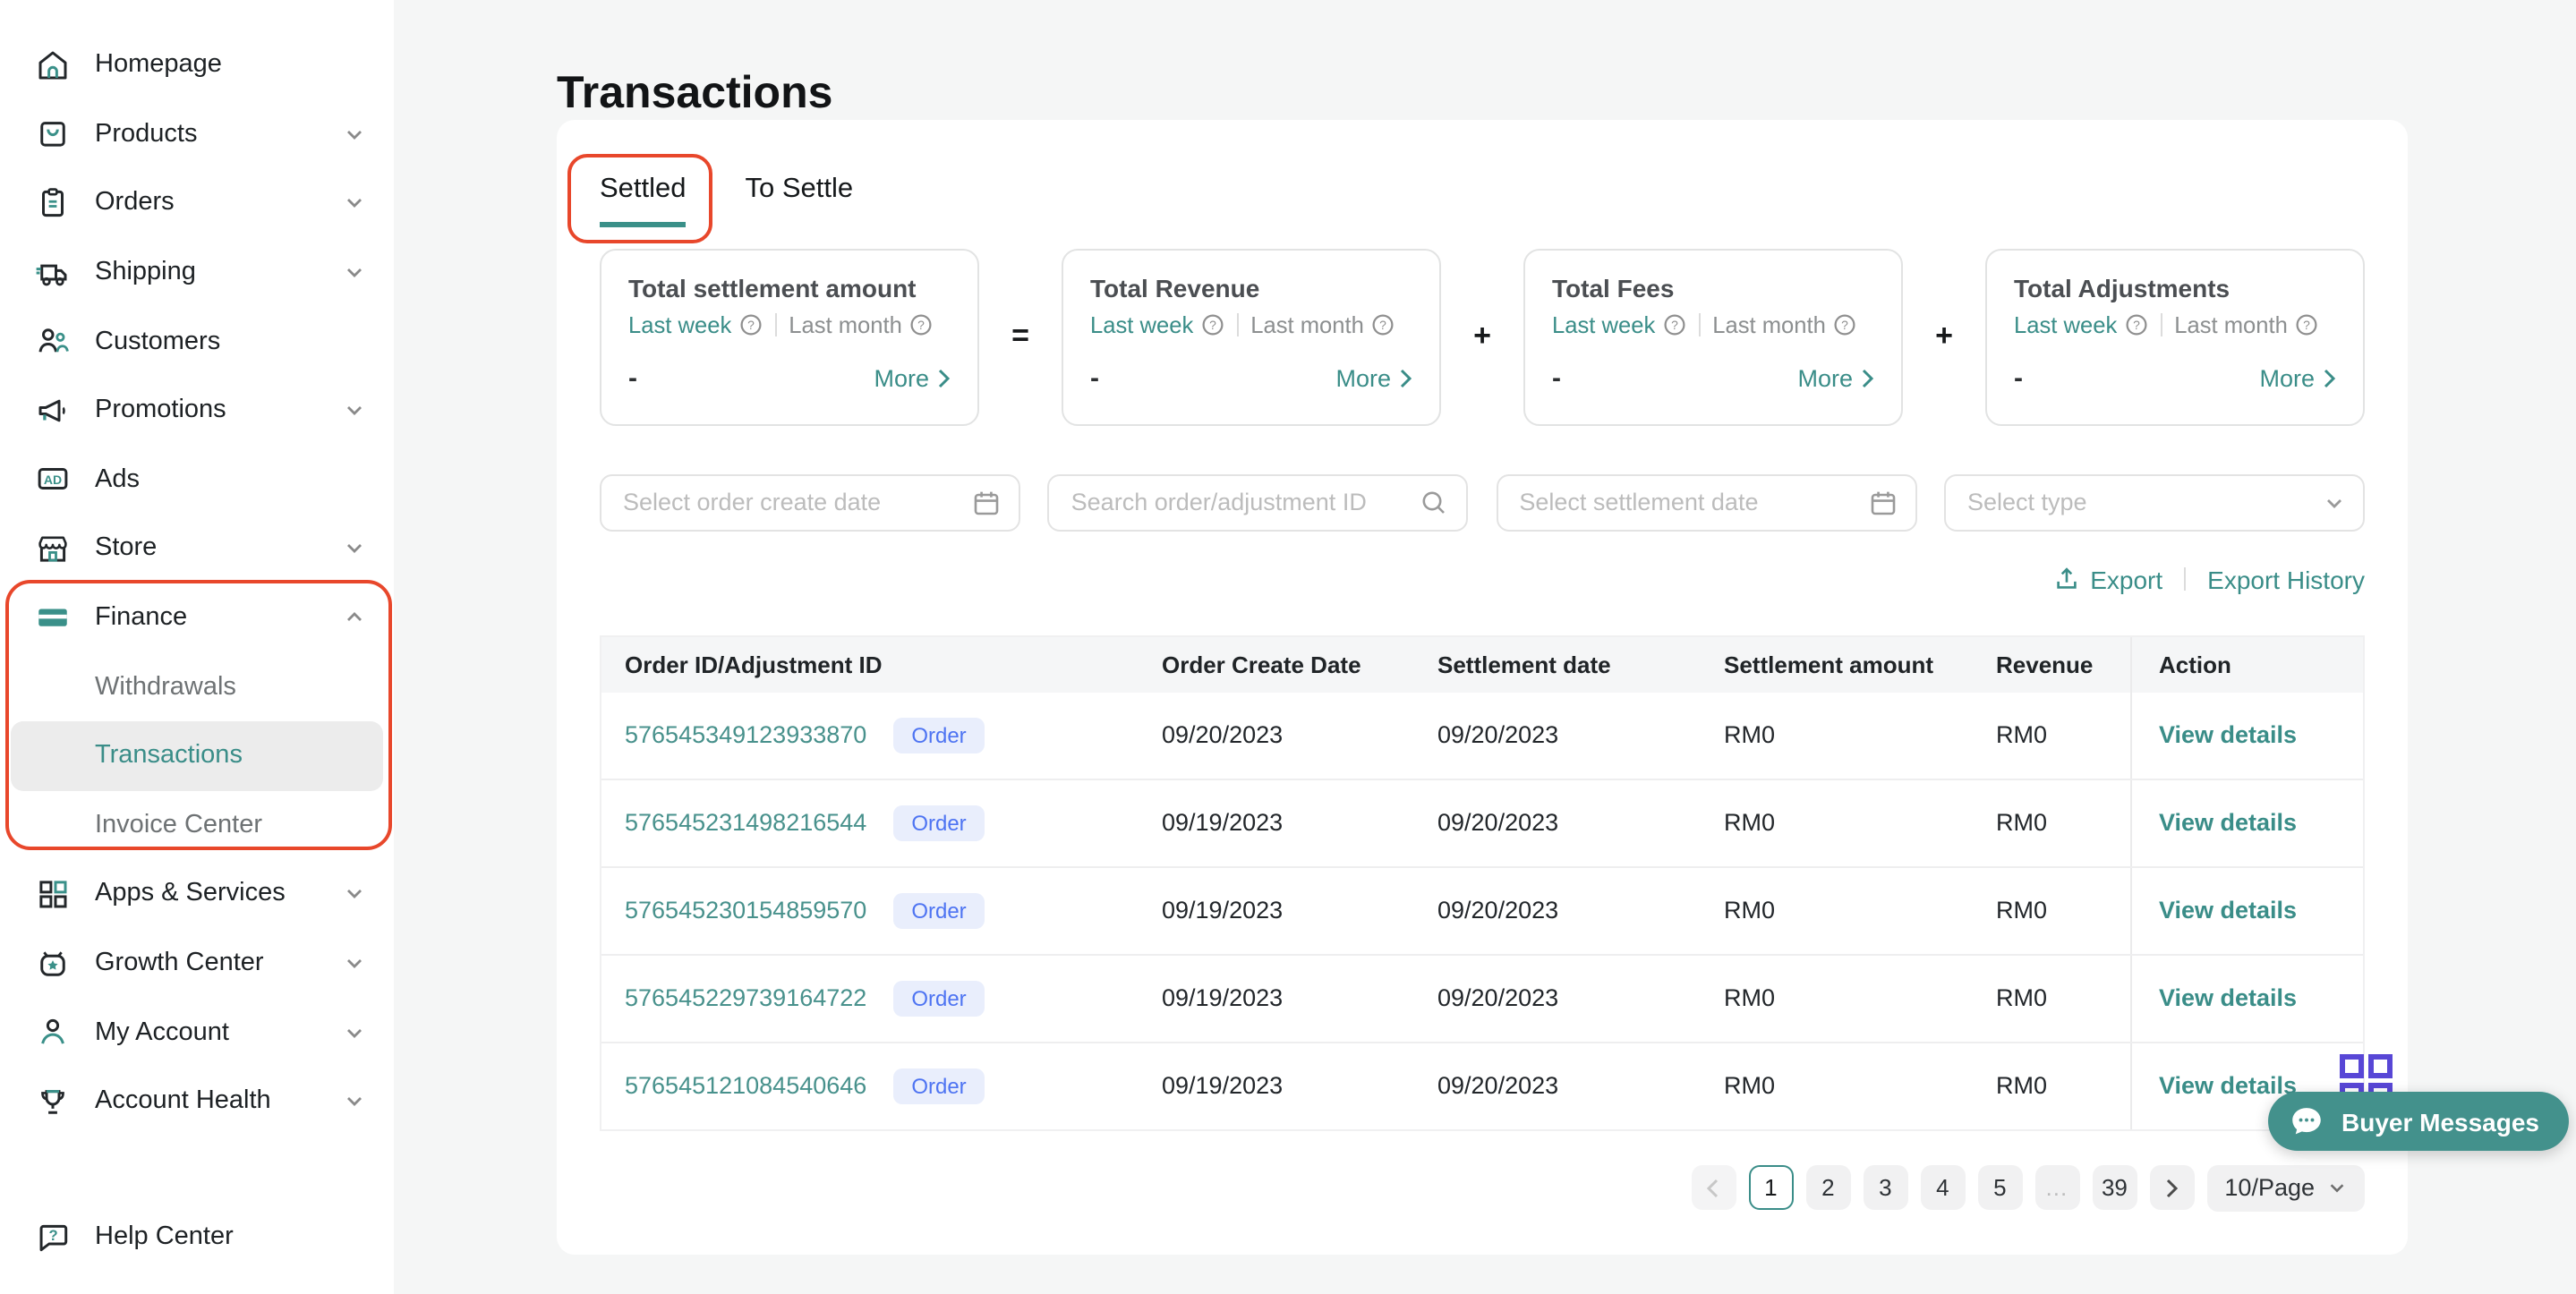 This screenshot has width=2576, height=1294. What do you see at coordinates (2065, 579) in the screenshot?
I see `export-icon` at bounding box center [2065, 579].